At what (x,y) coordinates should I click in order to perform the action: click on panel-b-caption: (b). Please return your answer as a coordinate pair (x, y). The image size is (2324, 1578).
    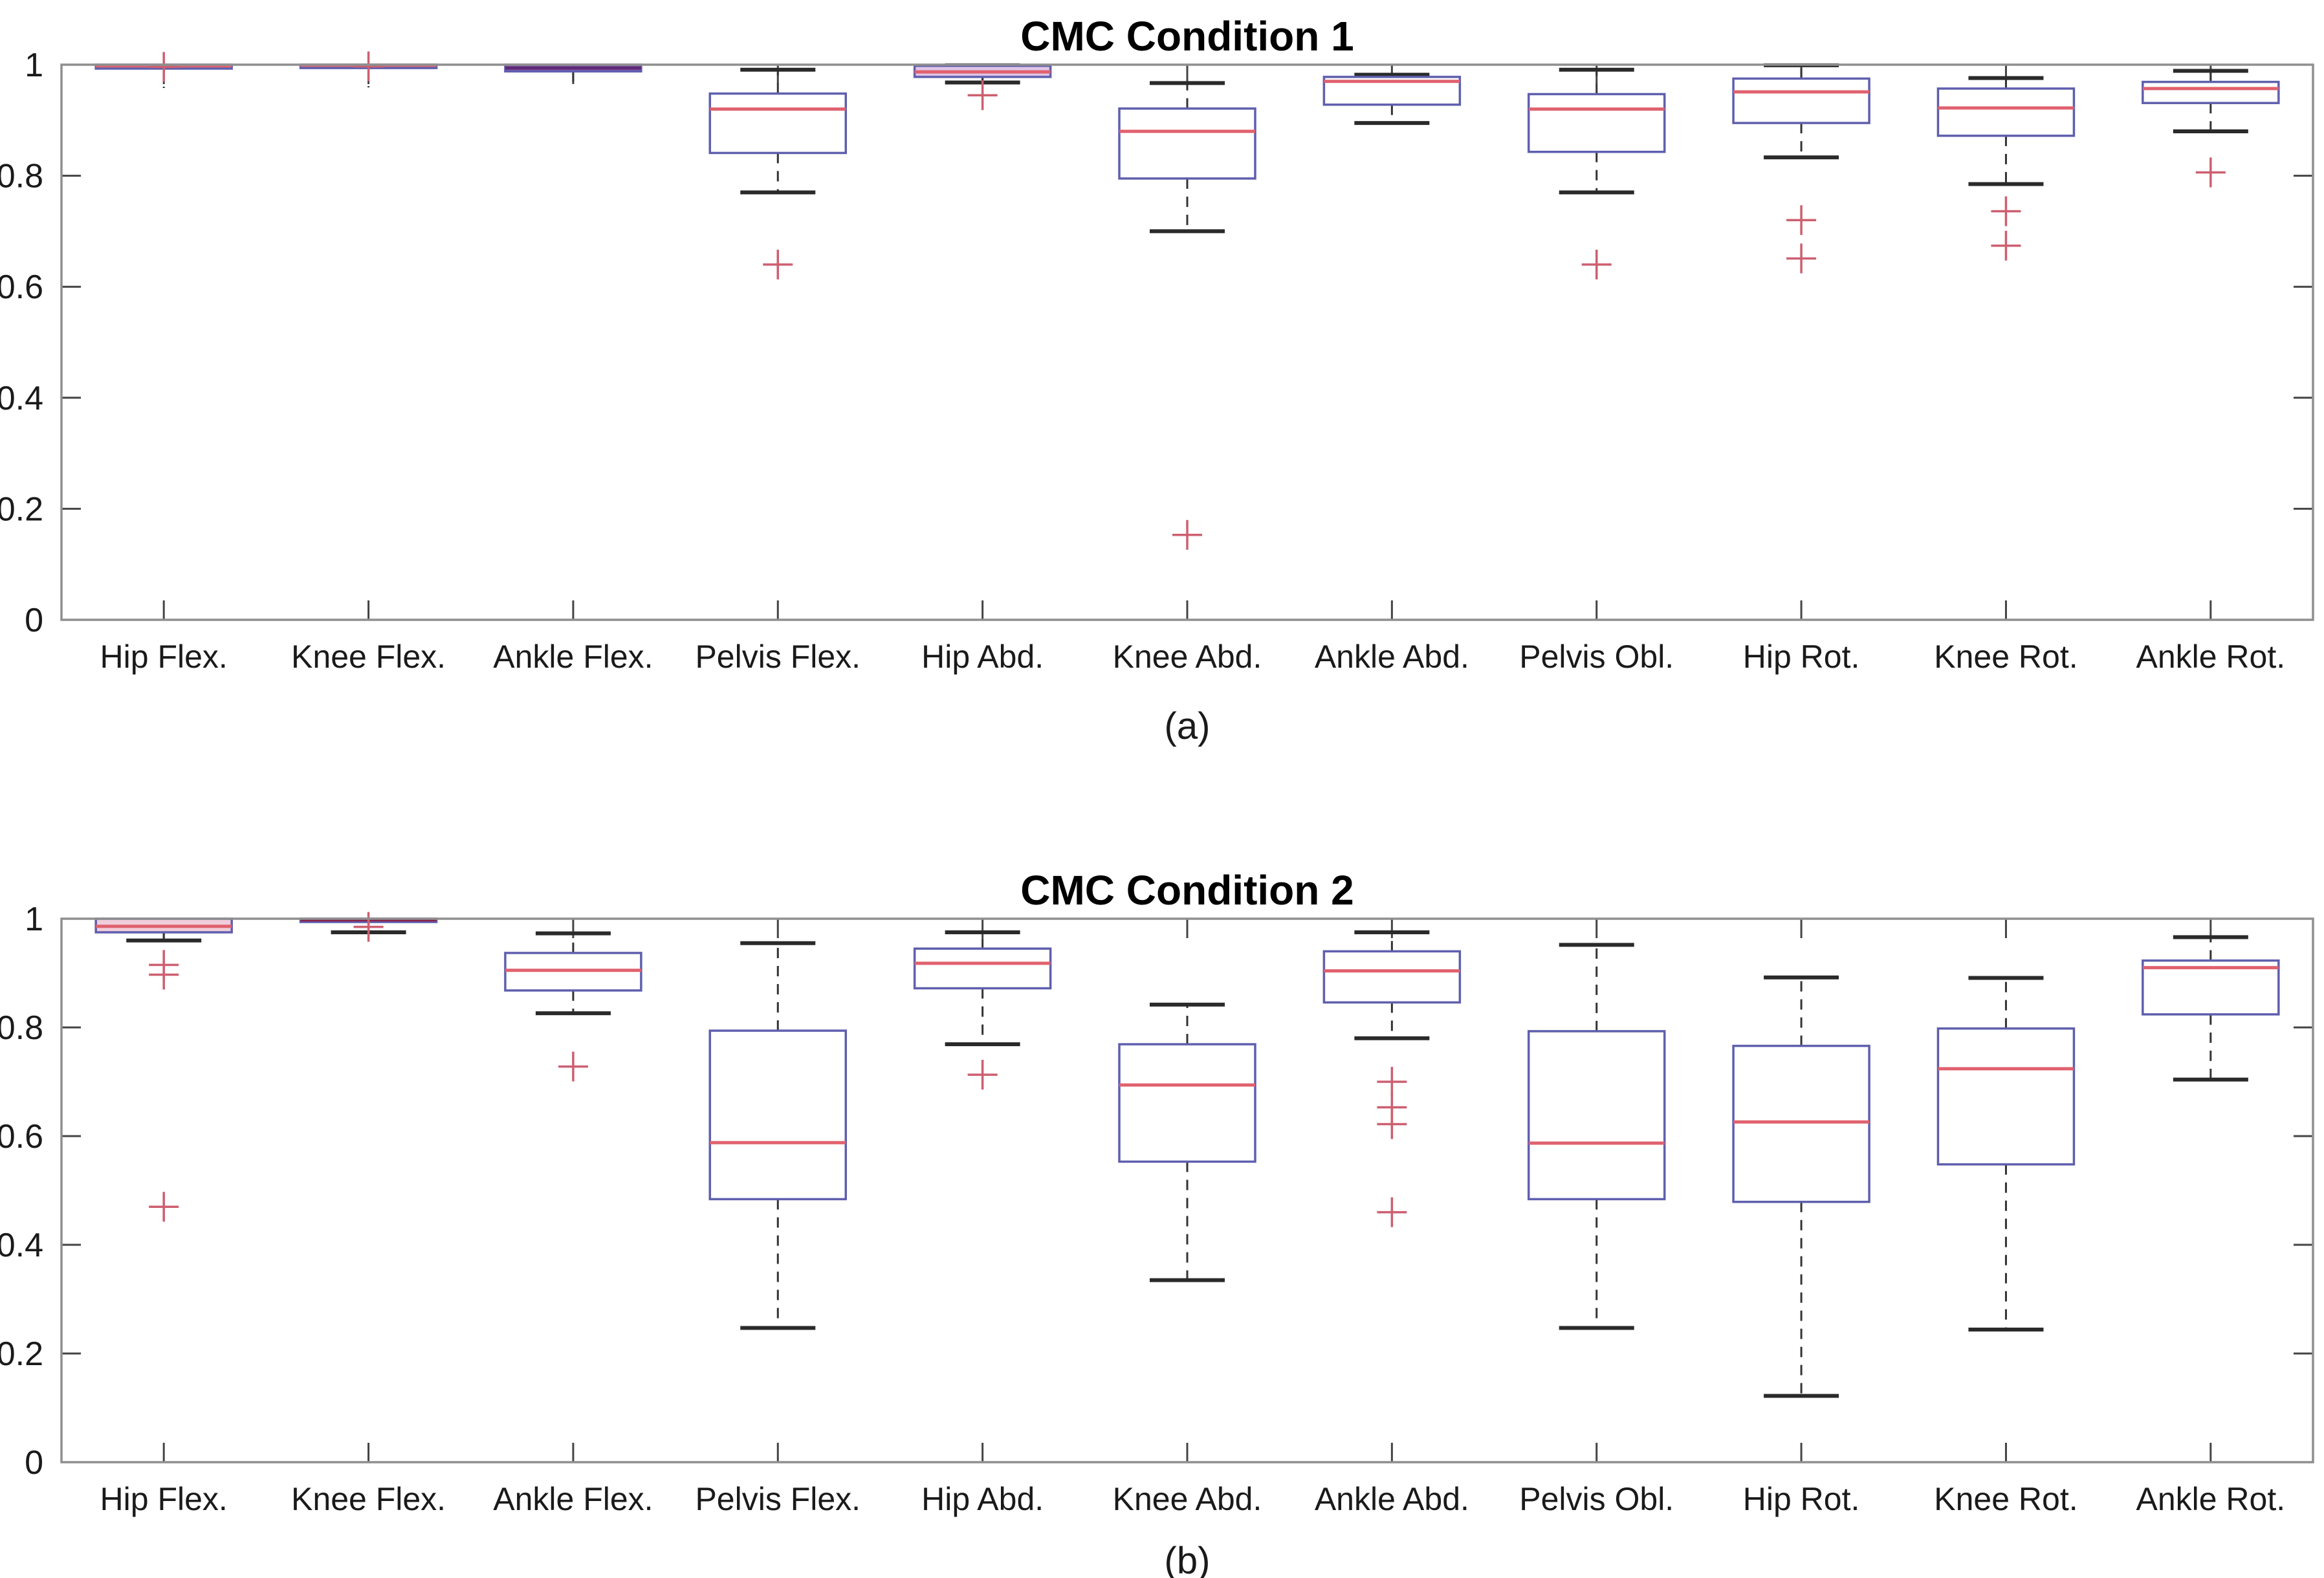
    Looking at the image, I should click on (1188, 1559).